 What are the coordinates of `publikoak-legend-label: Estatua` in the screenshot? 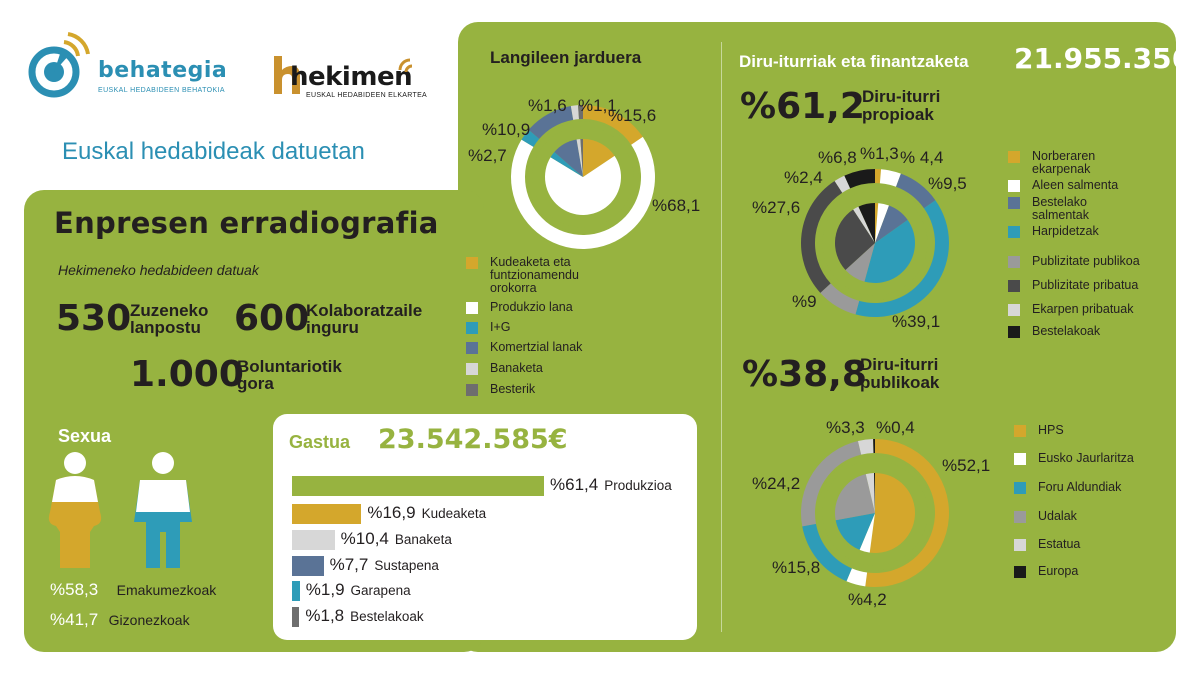 It's located at (1059, 544).